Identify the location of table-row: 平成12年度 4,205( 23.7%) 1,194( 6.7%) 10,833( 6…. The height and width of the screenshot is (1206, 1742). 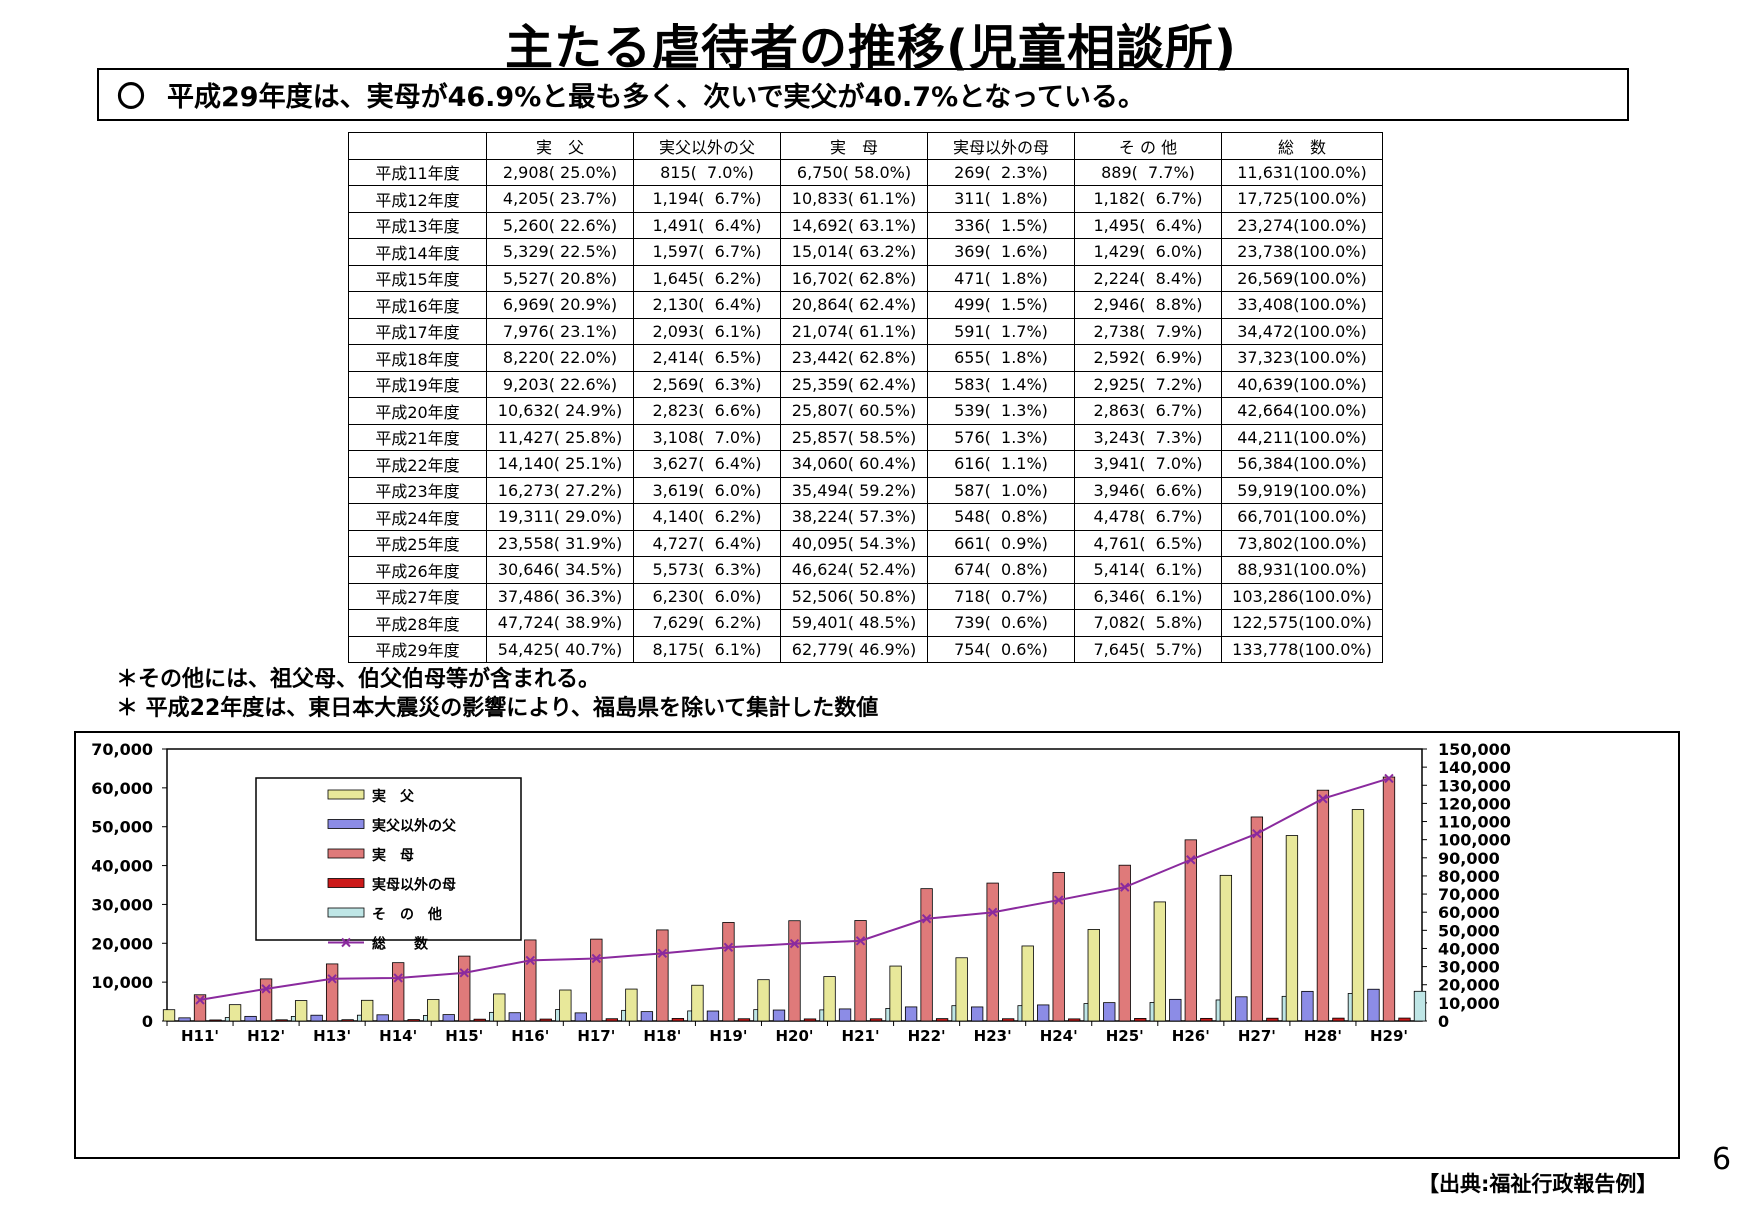
(865, 199).